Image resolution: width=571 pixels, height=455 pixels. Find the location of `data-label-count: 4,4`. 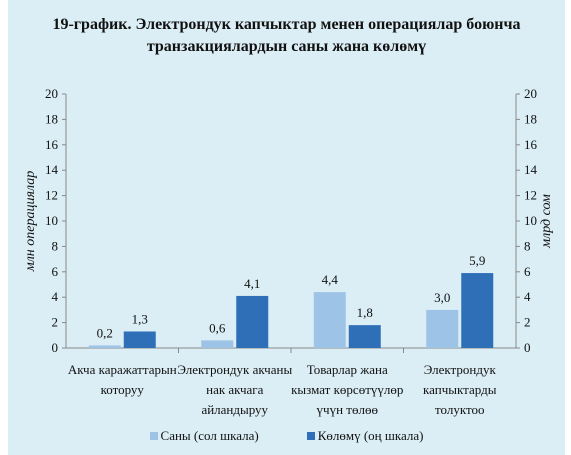

data-label-count: 4,4 is located at coordinates (330, 279).